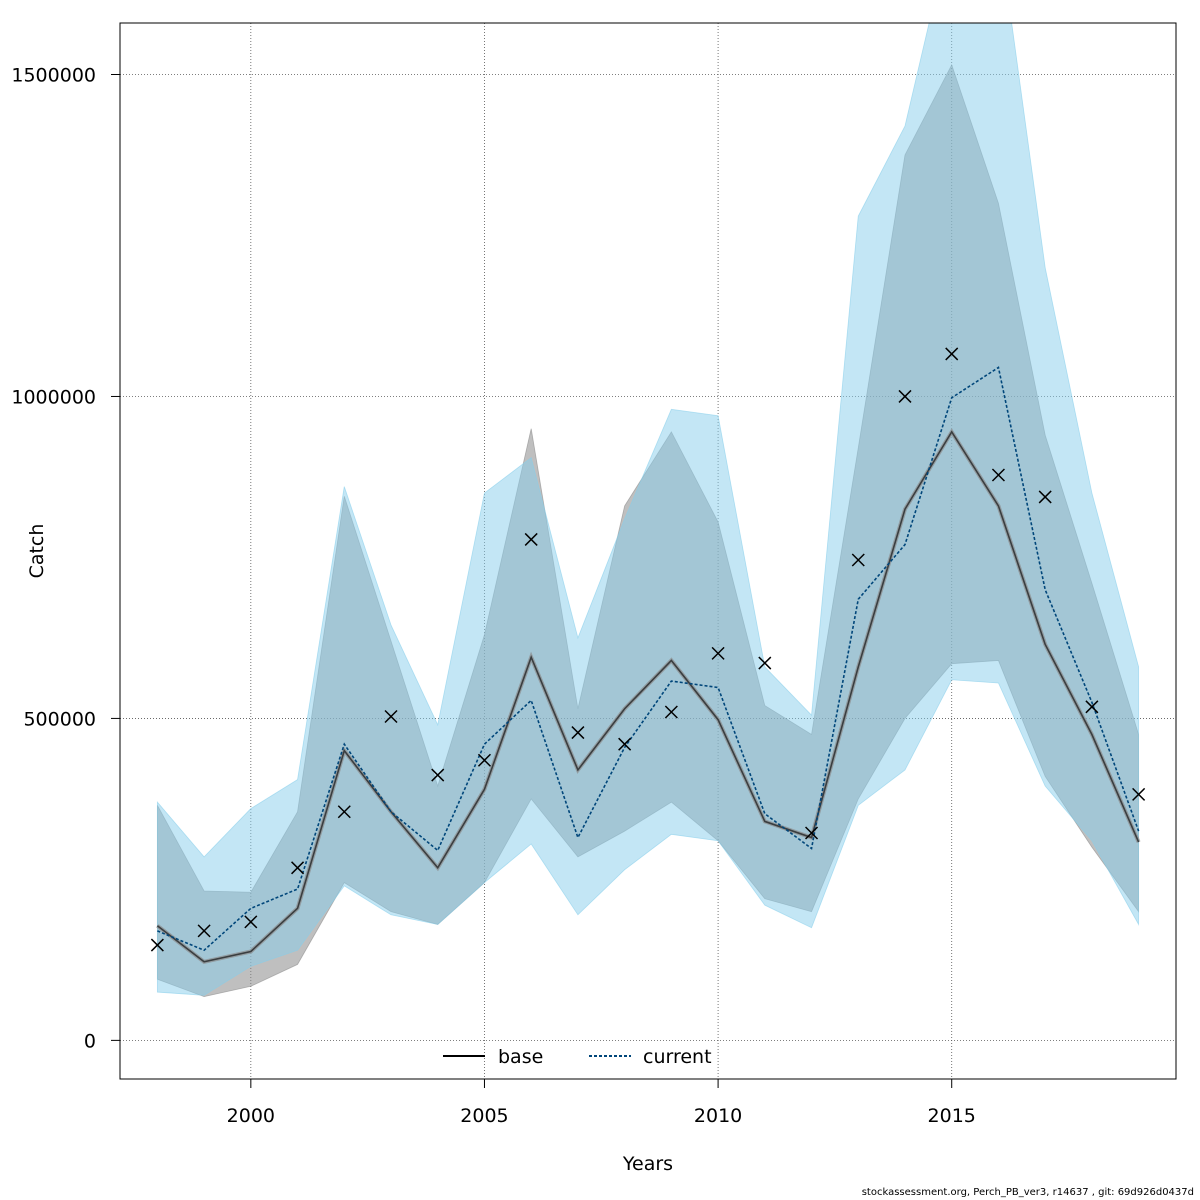 The height and width of the screenshot is (1200, 1200). Describe the element at coordinates (677, 1057) in the screenshot. I see `legend-current-label: current` at that location.